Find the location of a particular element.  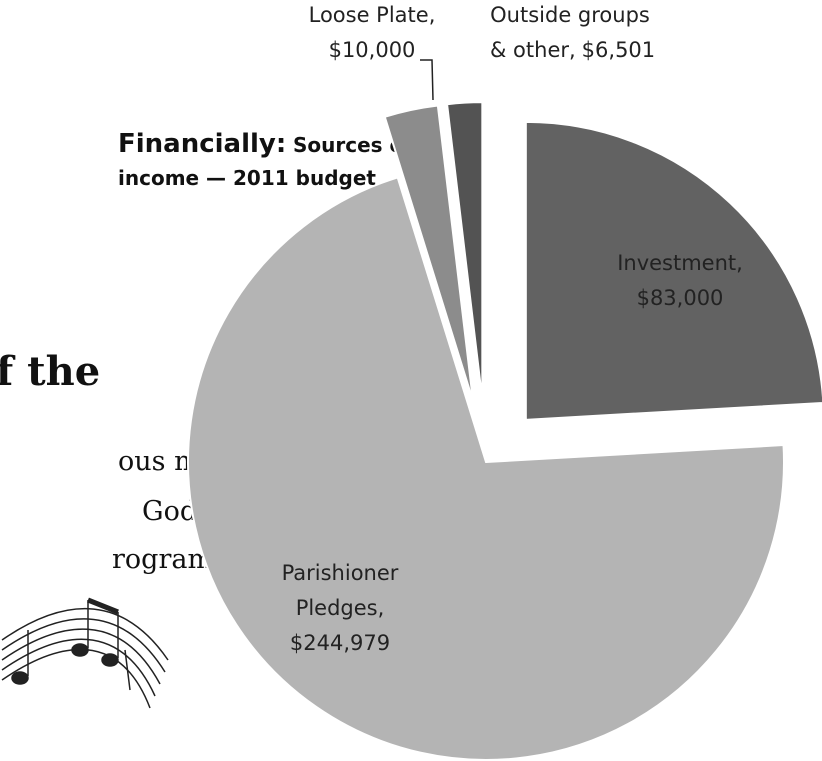

title-background is located at coordinates (243, 157).